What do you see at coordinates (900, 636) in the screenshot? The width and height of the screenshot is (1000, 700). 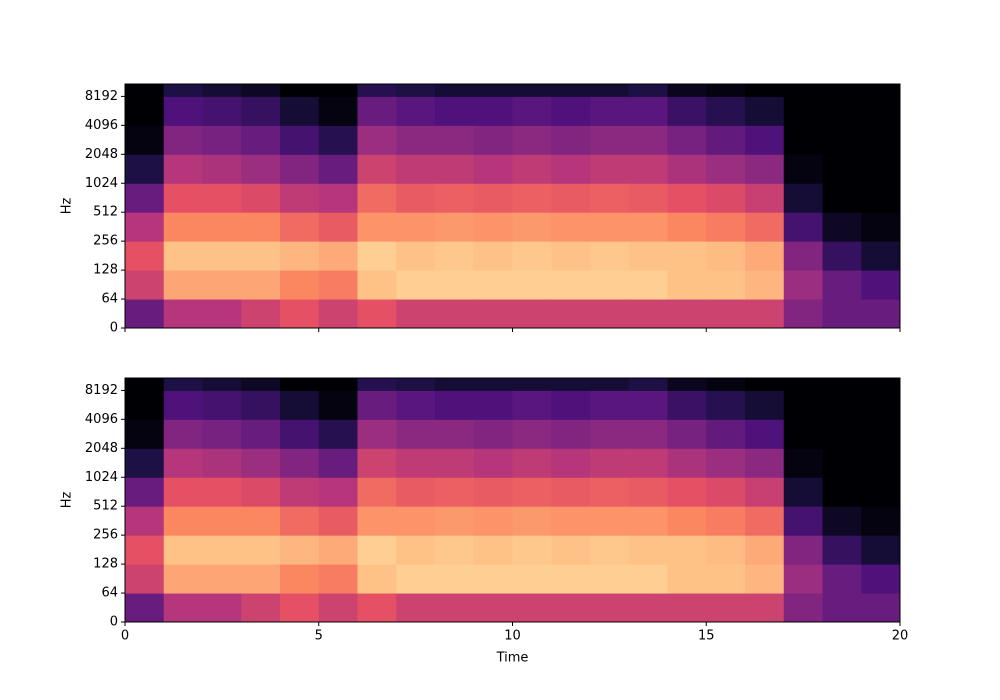 I see `x-tick-label: 20` at bounding box center [900, 636].